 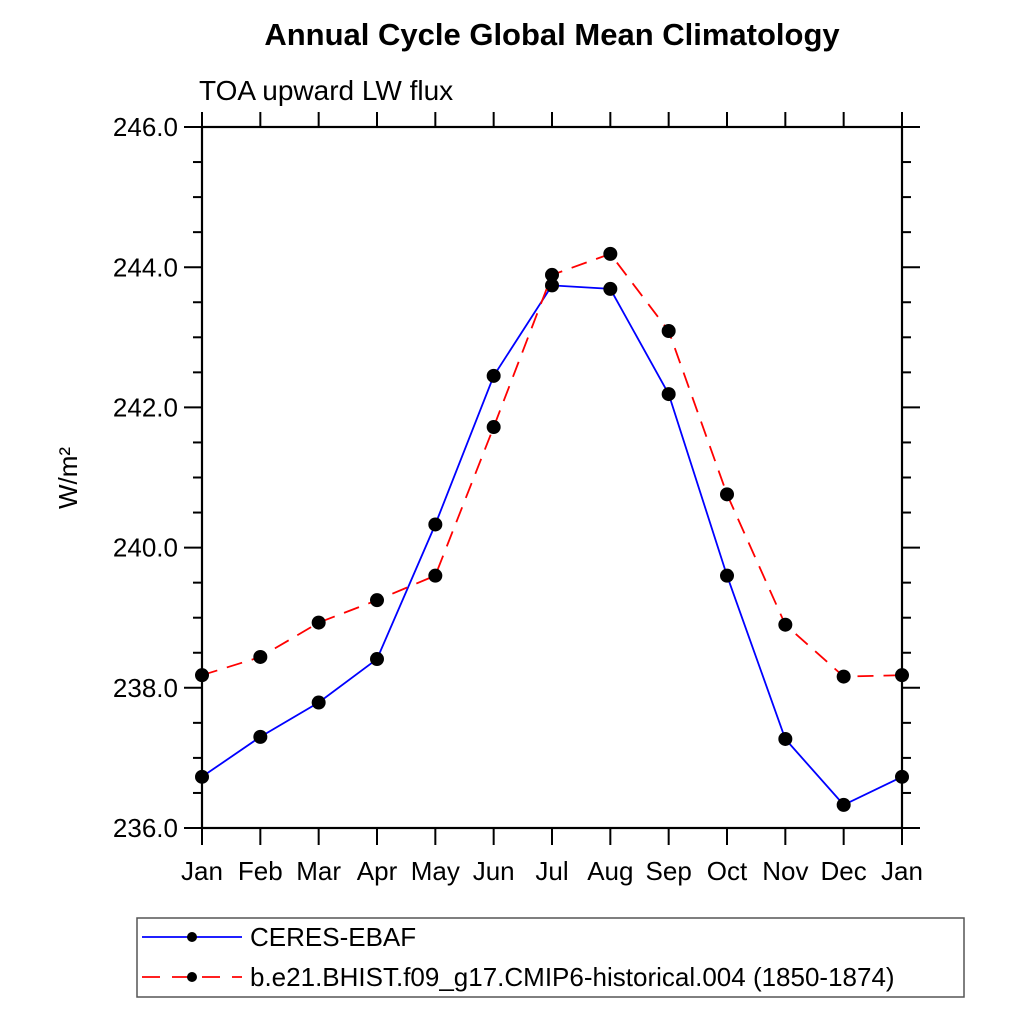 What do you see at coordinates (669, 871) in the screenshot?
I see `x-tick-label: Sep` at bounding box center [669, 871].